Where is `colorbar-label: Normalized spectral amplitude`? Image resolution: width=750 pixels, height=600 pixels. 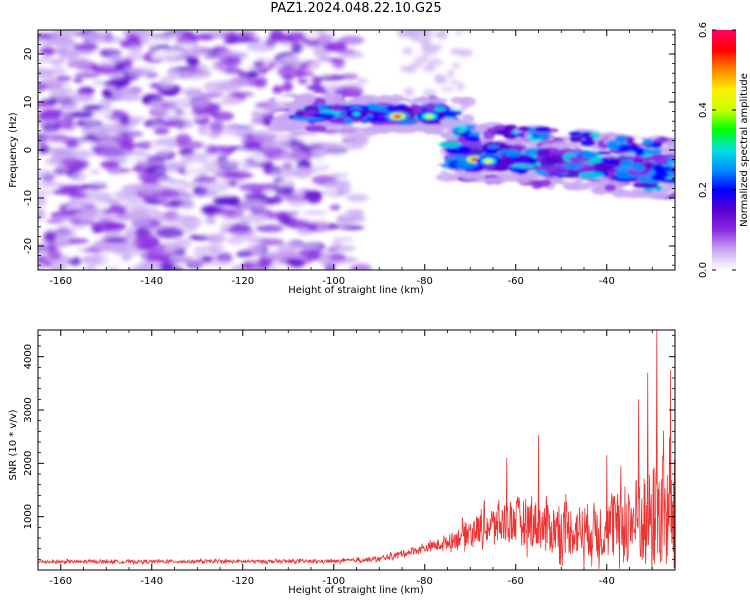
colorbar-label: Normalized spectral amplitude is located at coordinates (744, 150).